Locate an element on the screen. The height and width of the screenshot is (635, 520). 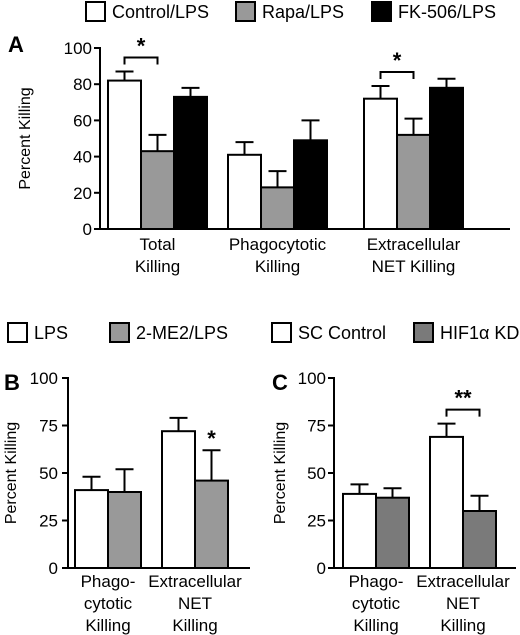
legend-mid-label-3: HIF1α KD is located at coordinates (479, 333).